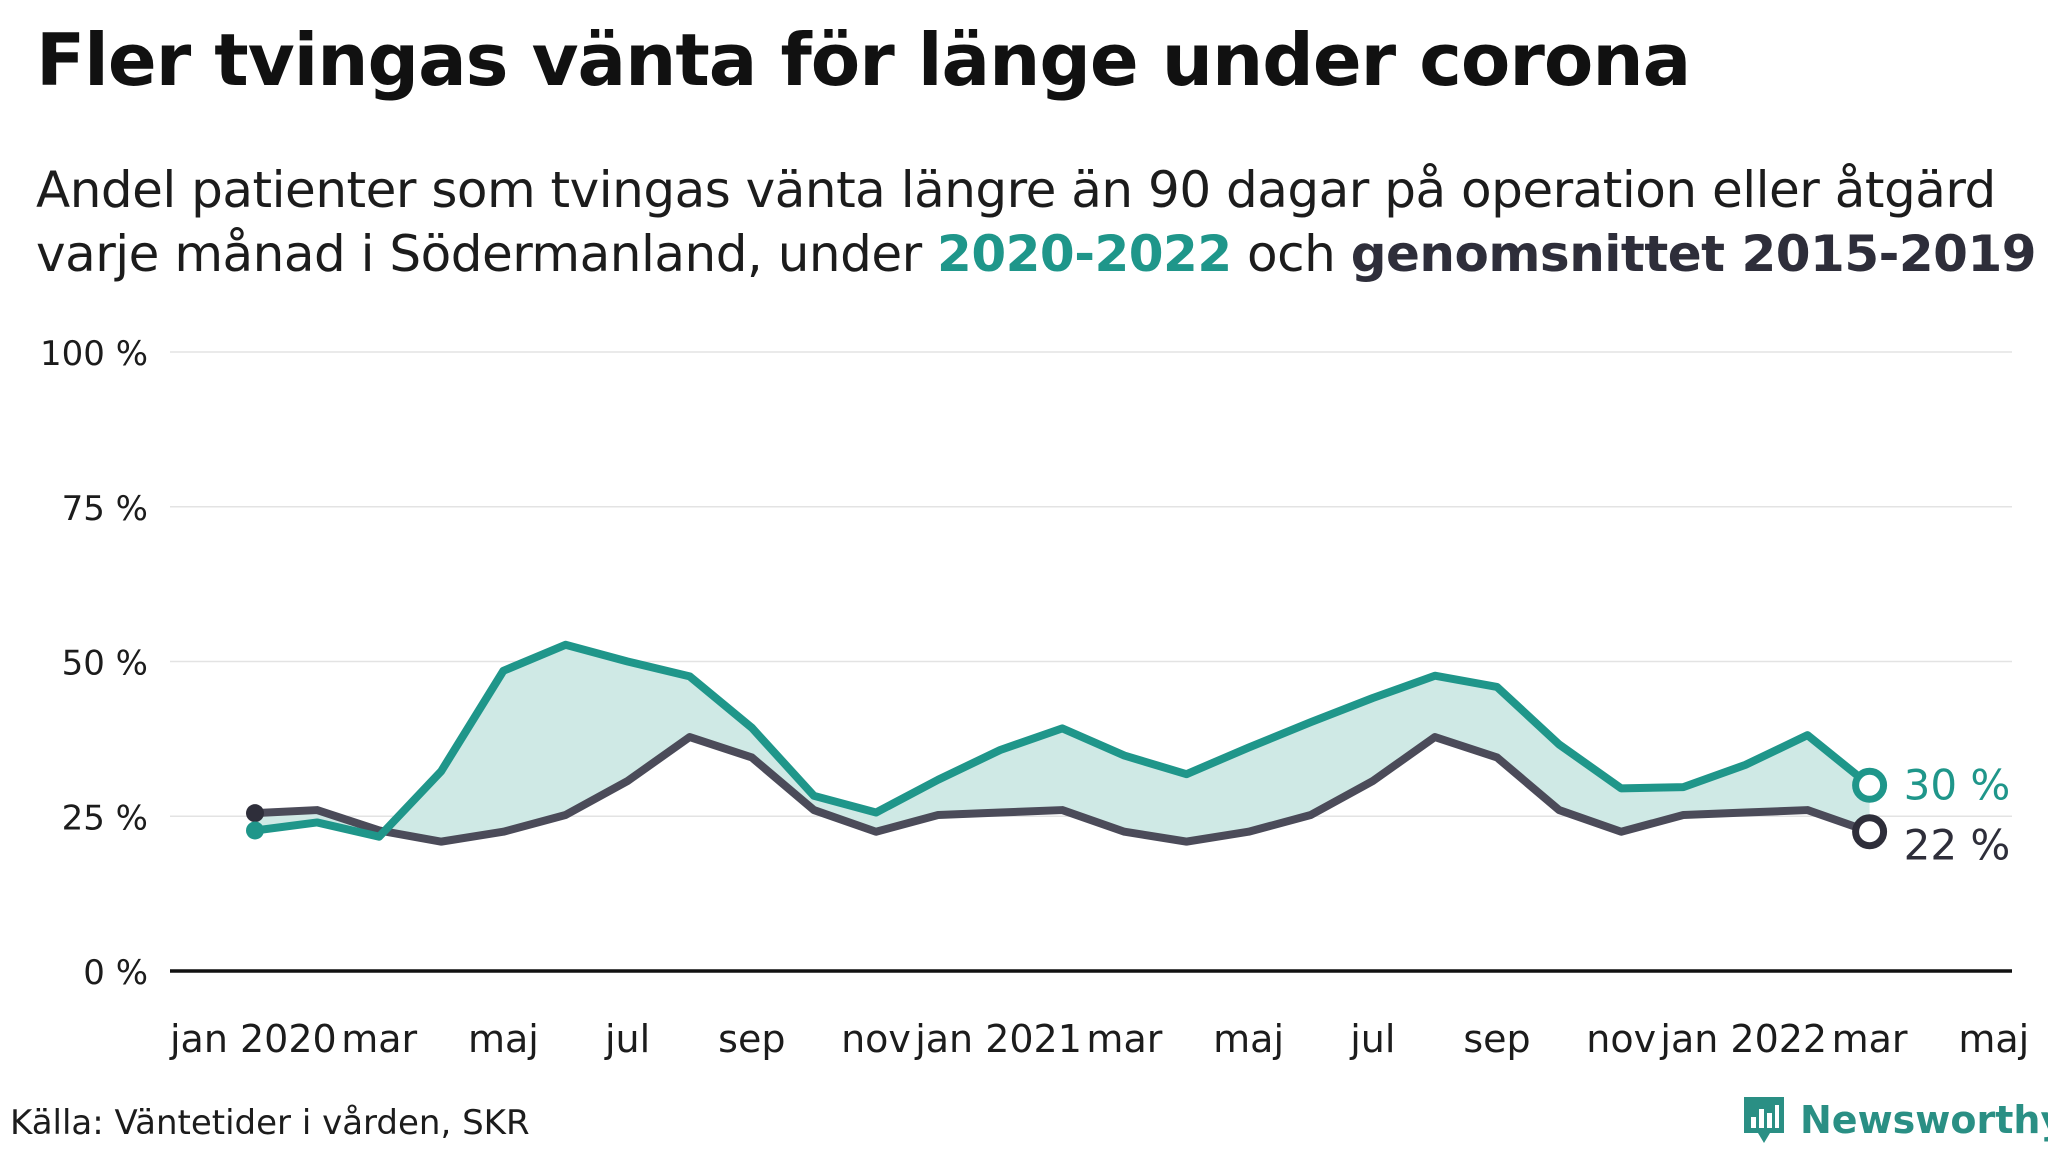 Image resolution: width=2048 pixels, height=1152 pixels. What do you see at coordinates (1924, 1120) in the screenshot?
I see `brand-name: Newsworthy` at bounding box center [1924, 1120].